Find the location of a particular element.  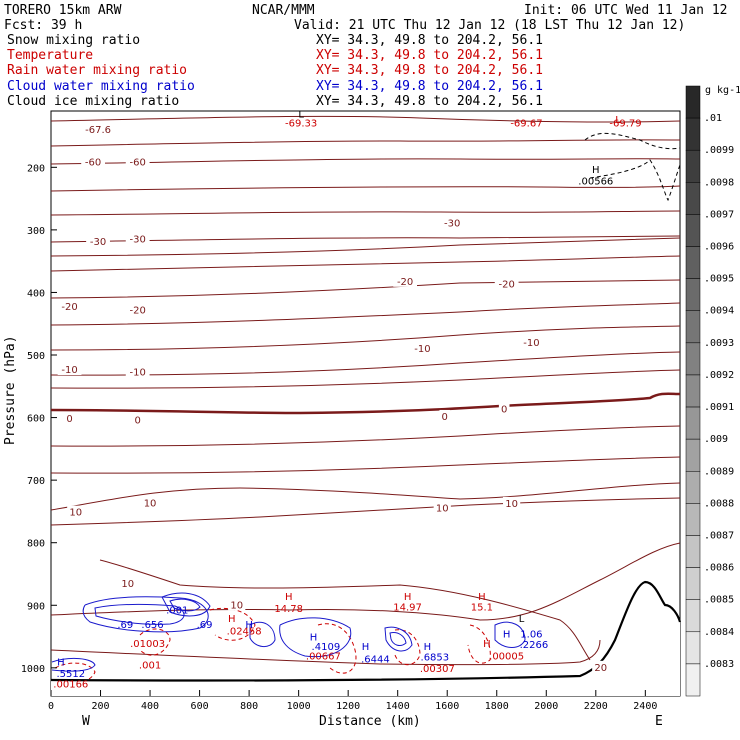

y-tick-label: 700 is located at coordinates (36, 481).